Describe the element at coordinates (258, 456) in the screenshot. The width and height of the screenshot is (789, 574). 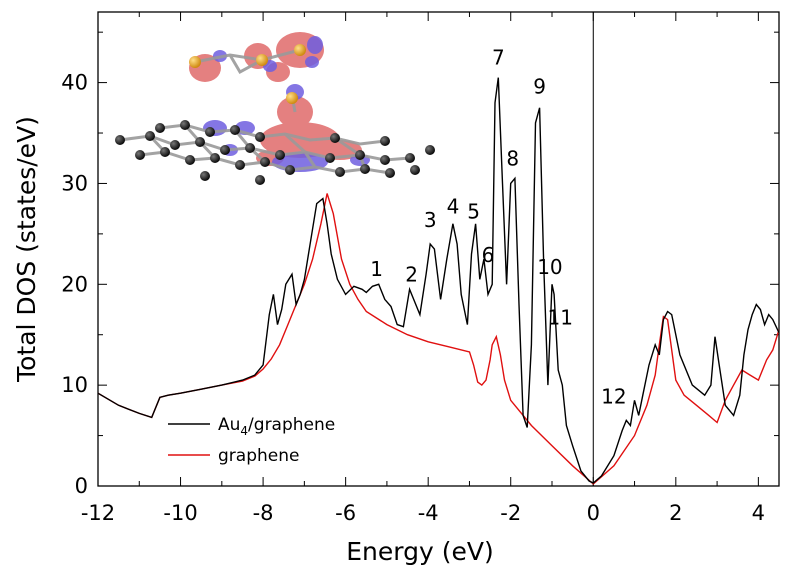
I see `legend-label-graphene: graphene` at that location.